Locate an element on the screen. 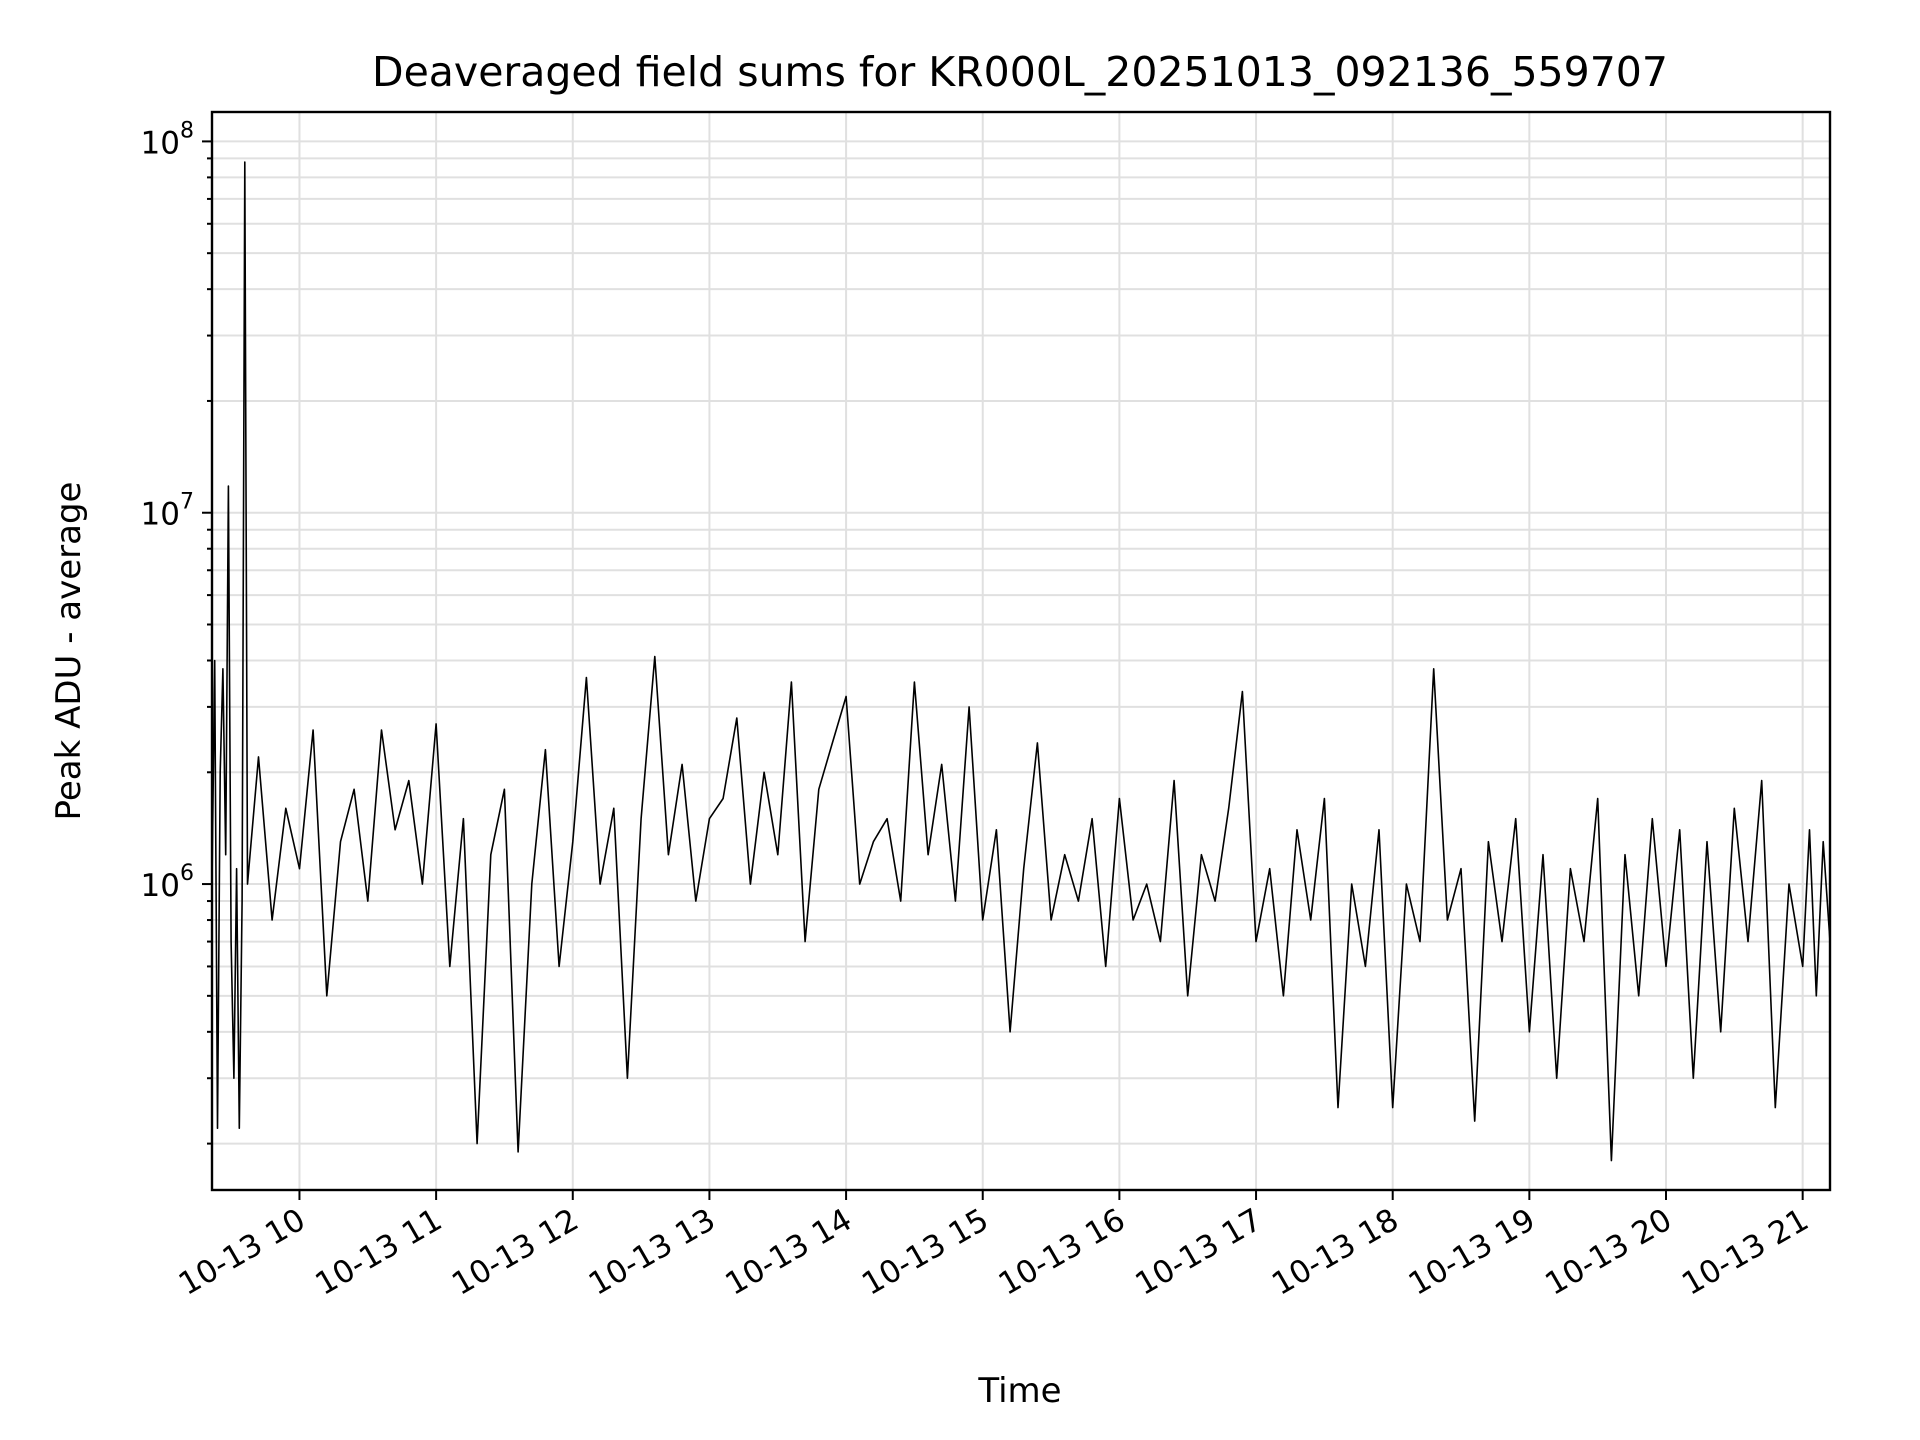 Image resolution: width=1920 pixels, height=1440 pixels. x-tick-label: 10-13 16 is located at coordinates (1062, 1252).